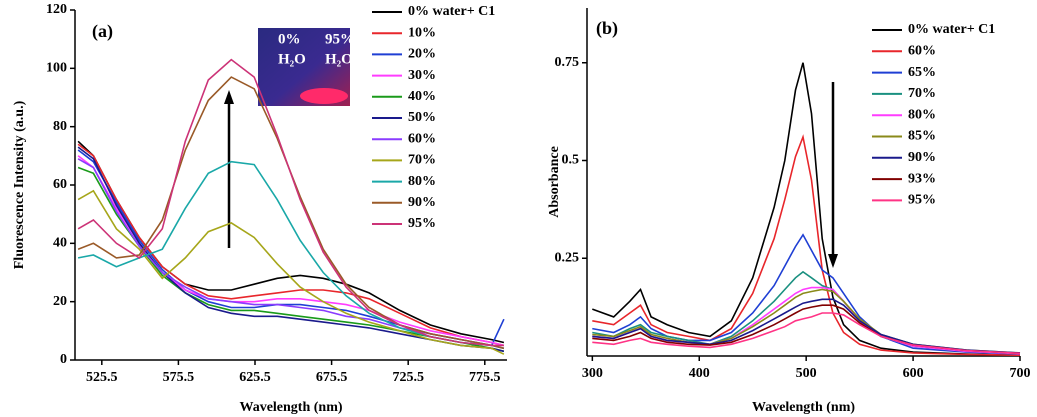 Image resolution: width=1037 pixels, height=417 pixels. What do you see at coordinates (422, 32) in the screenshot?
I see `legend-label: 10%` at bounding box center [422, 32].